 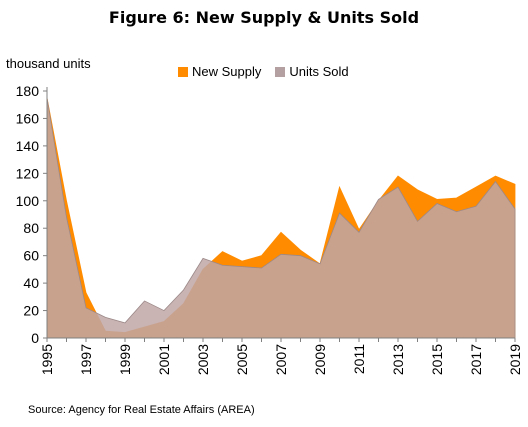 What do you see at coordinates (203, 359) in the screenshot?
I see `x-tick-label: 2003` at bounding box center [203, 359].